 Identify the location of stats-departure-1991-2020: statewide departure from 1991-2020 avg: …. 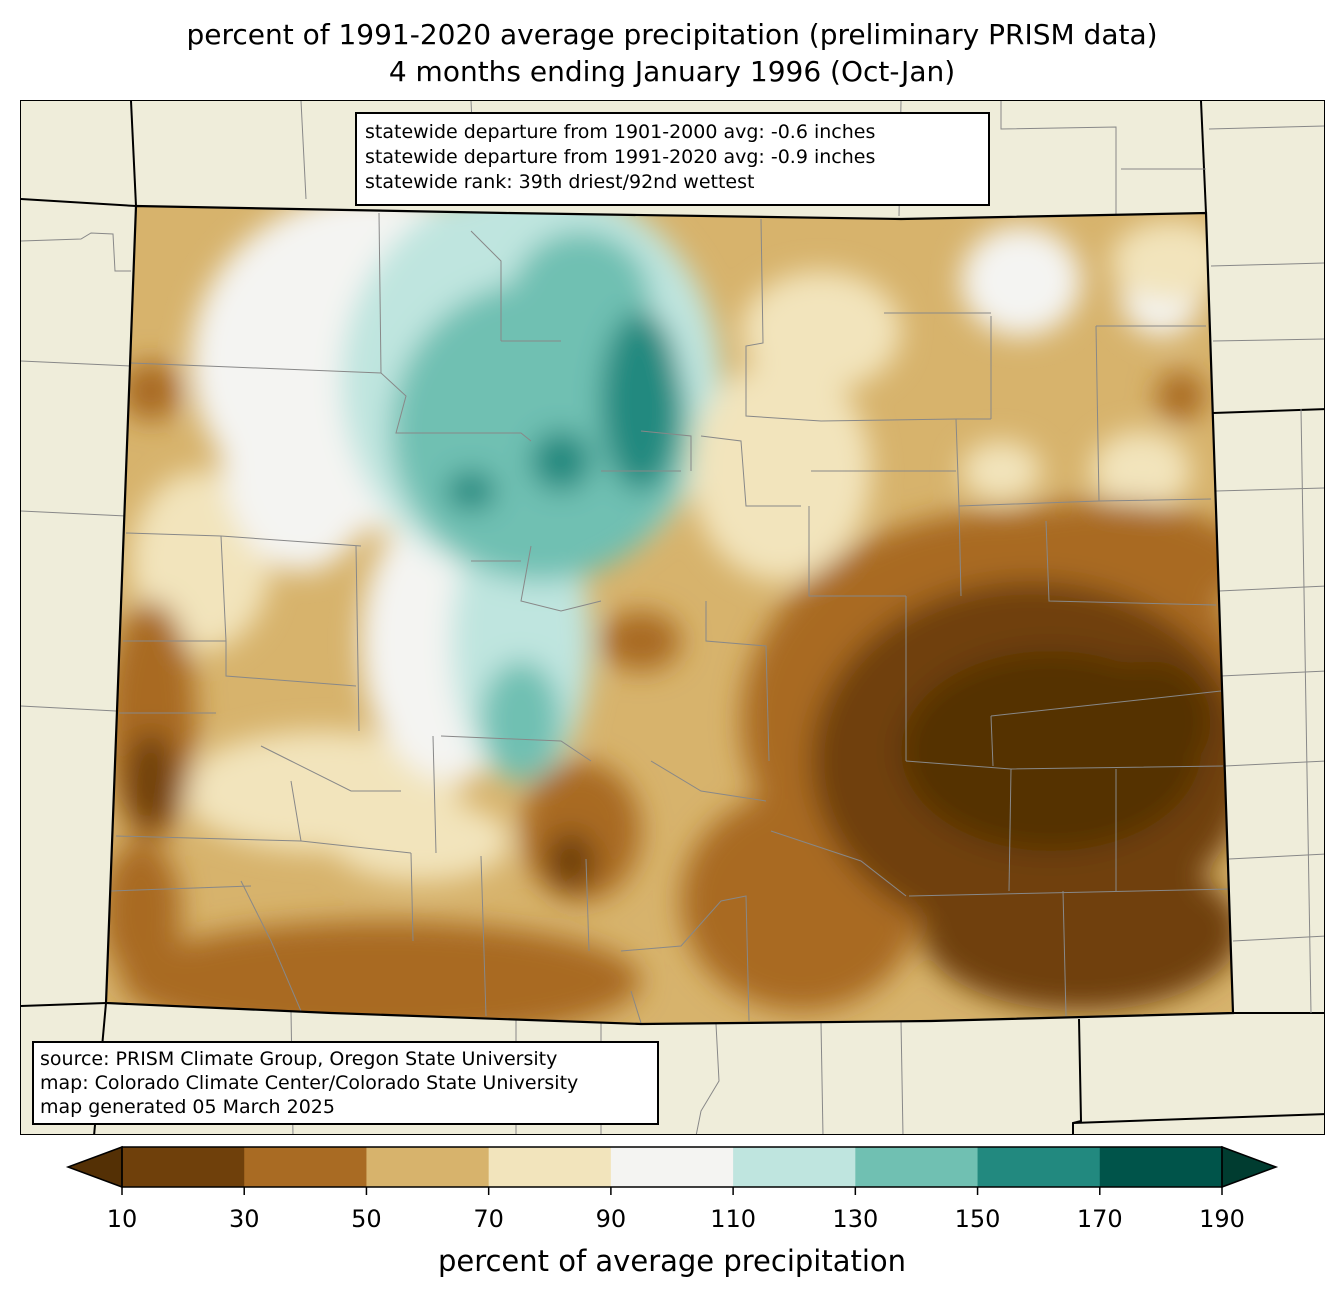
(620, 157).